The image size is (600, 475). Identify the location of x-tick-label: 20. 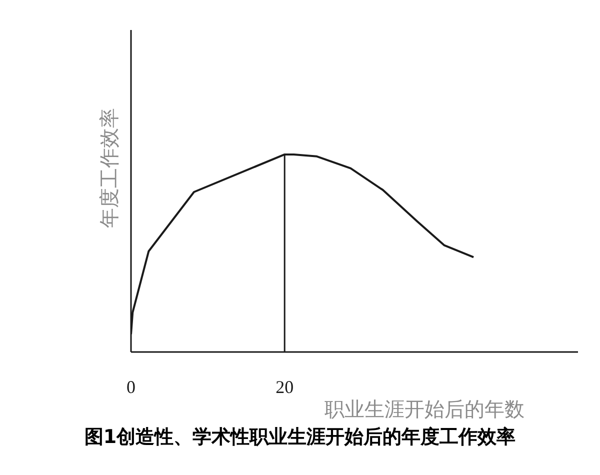
(285, 386).